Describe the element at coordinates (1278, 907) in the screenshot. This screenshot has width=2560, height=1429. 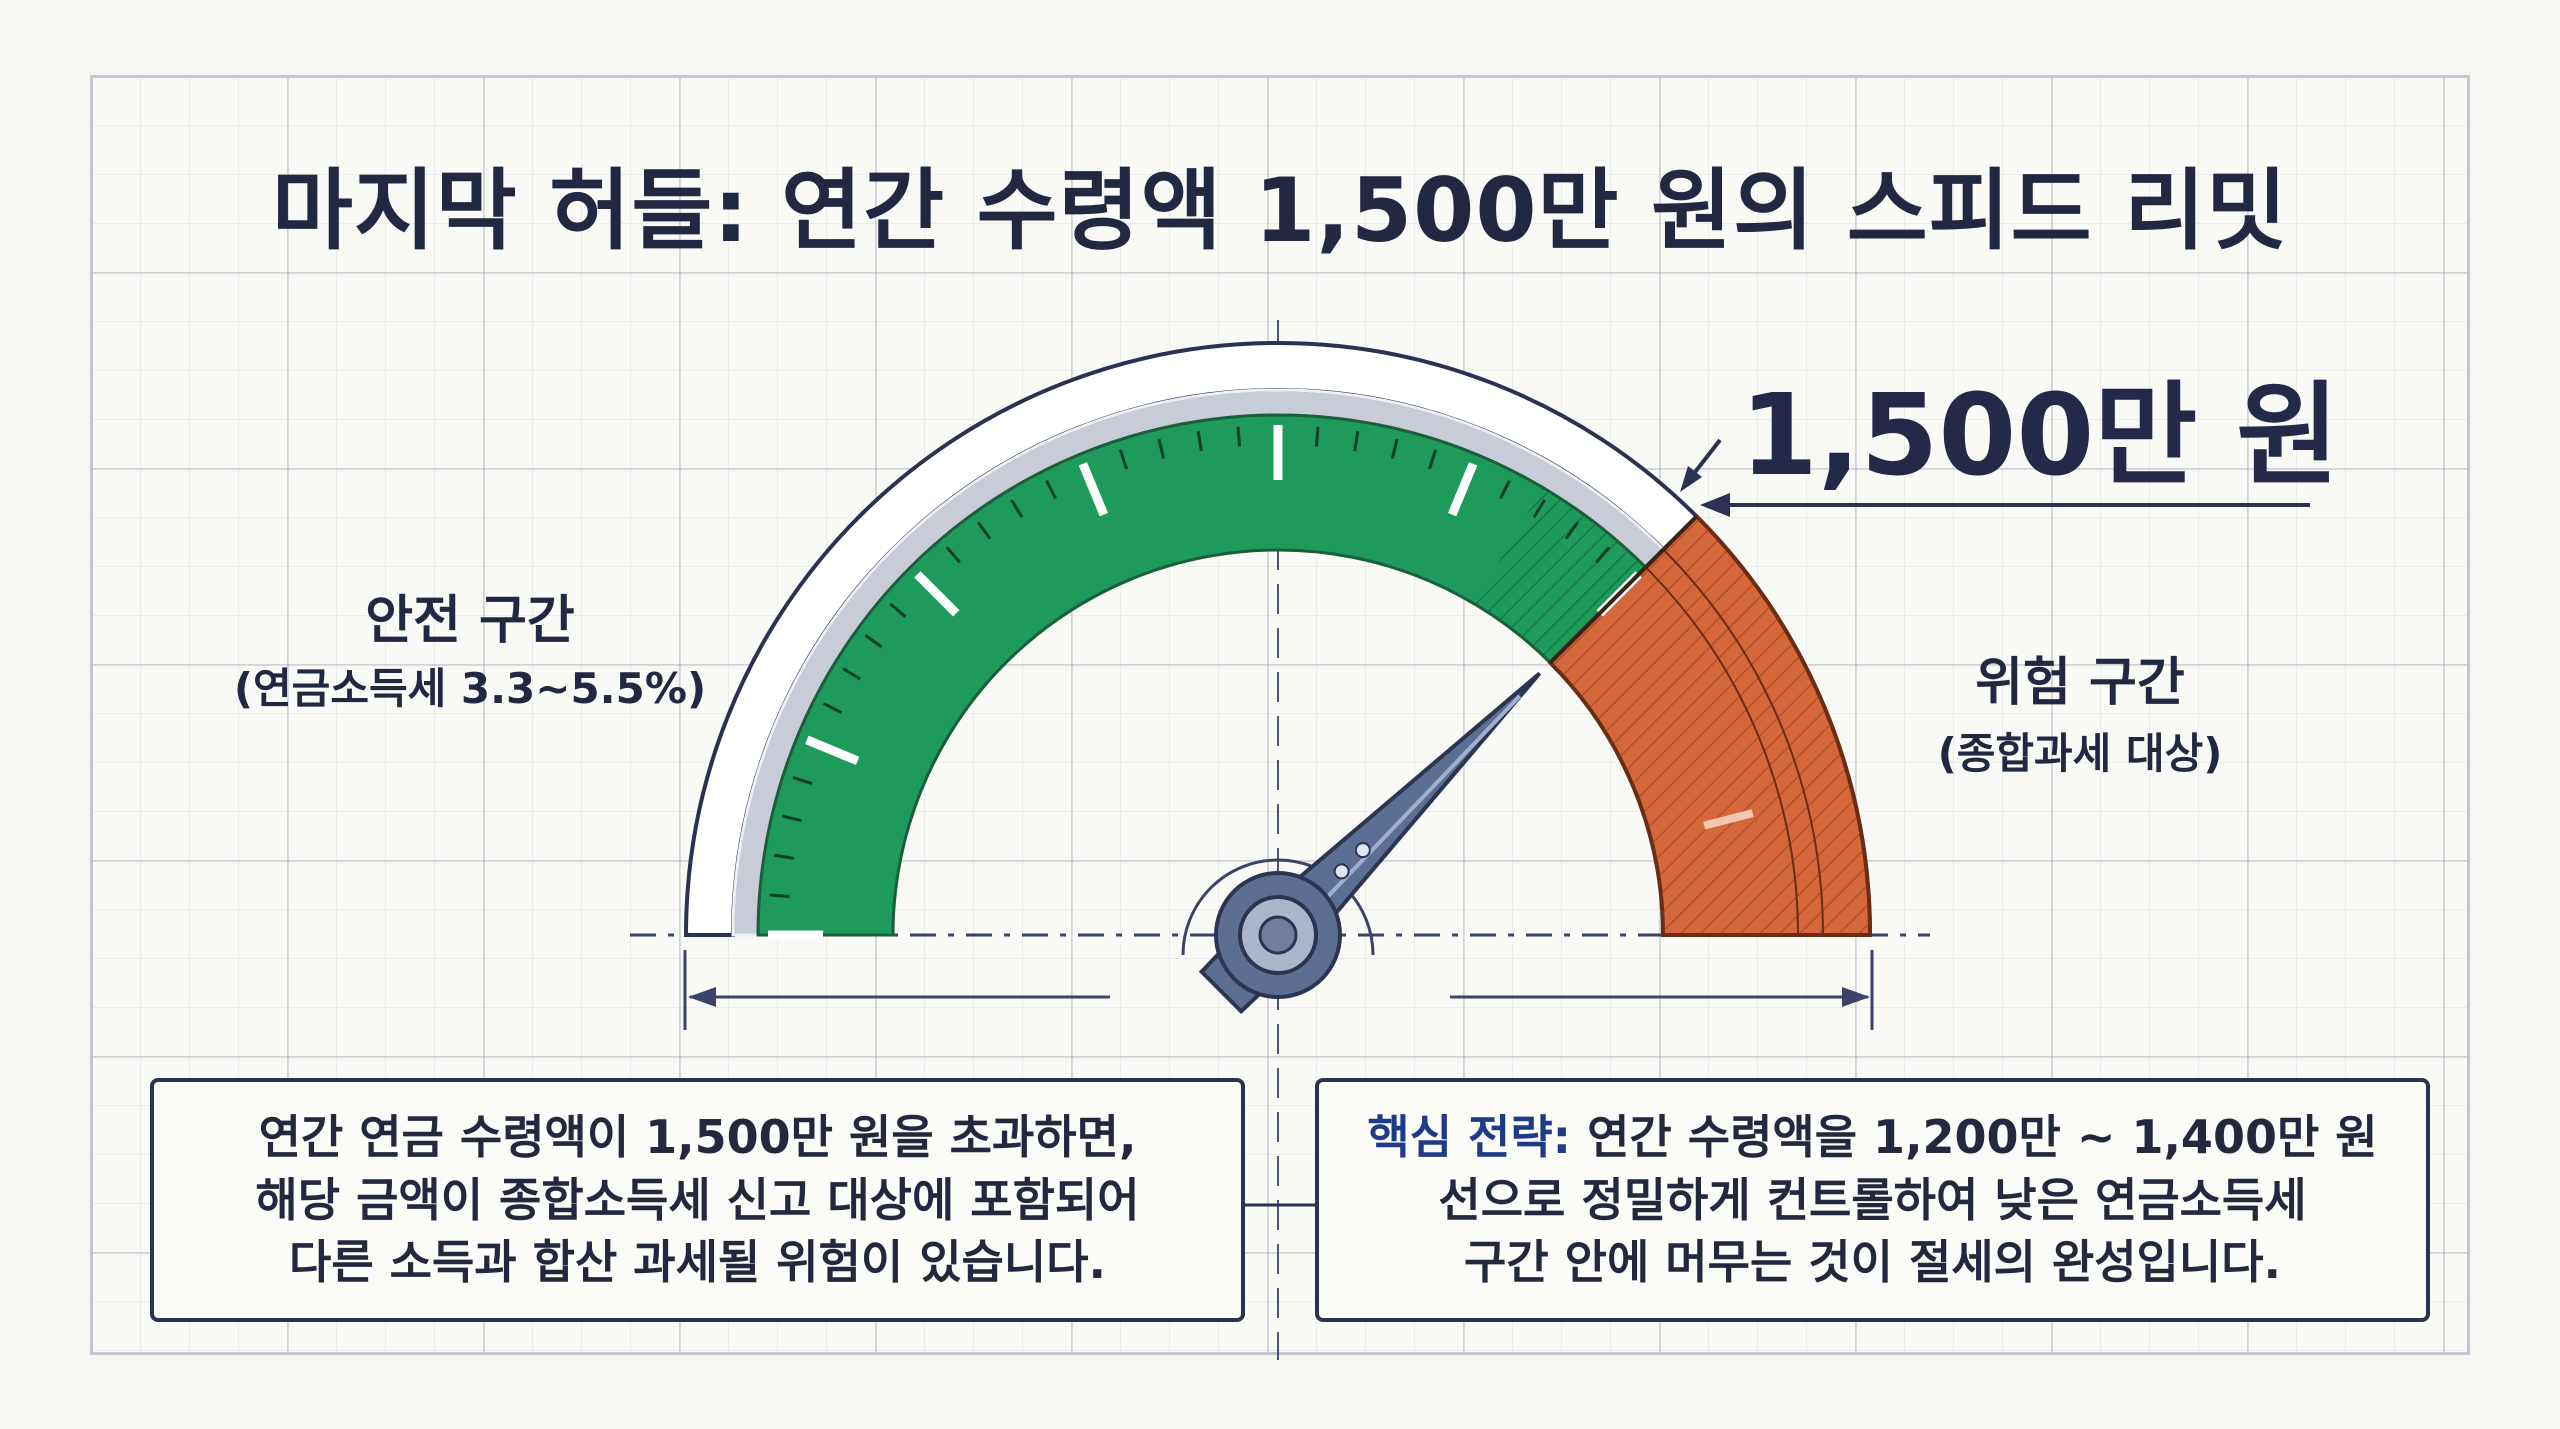
I see `hub-guide-arc` at that location.